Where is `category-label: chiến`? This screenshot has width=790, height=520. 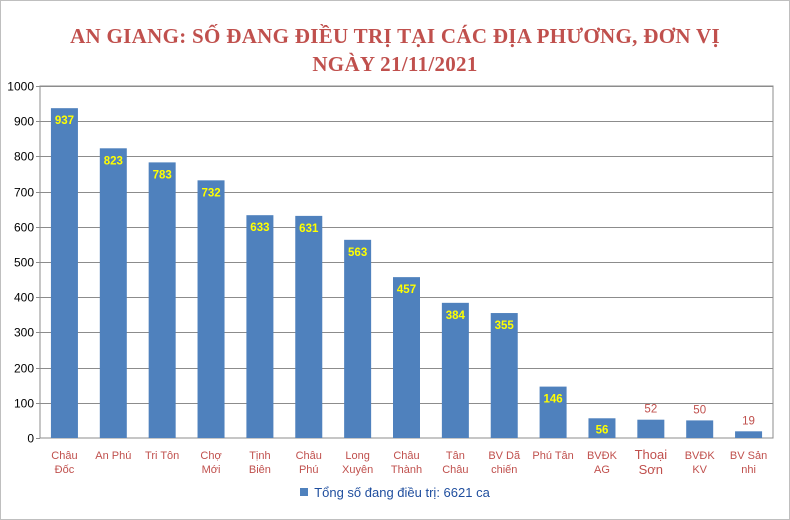
category-label: chiến is located at coordinates (504, 470).